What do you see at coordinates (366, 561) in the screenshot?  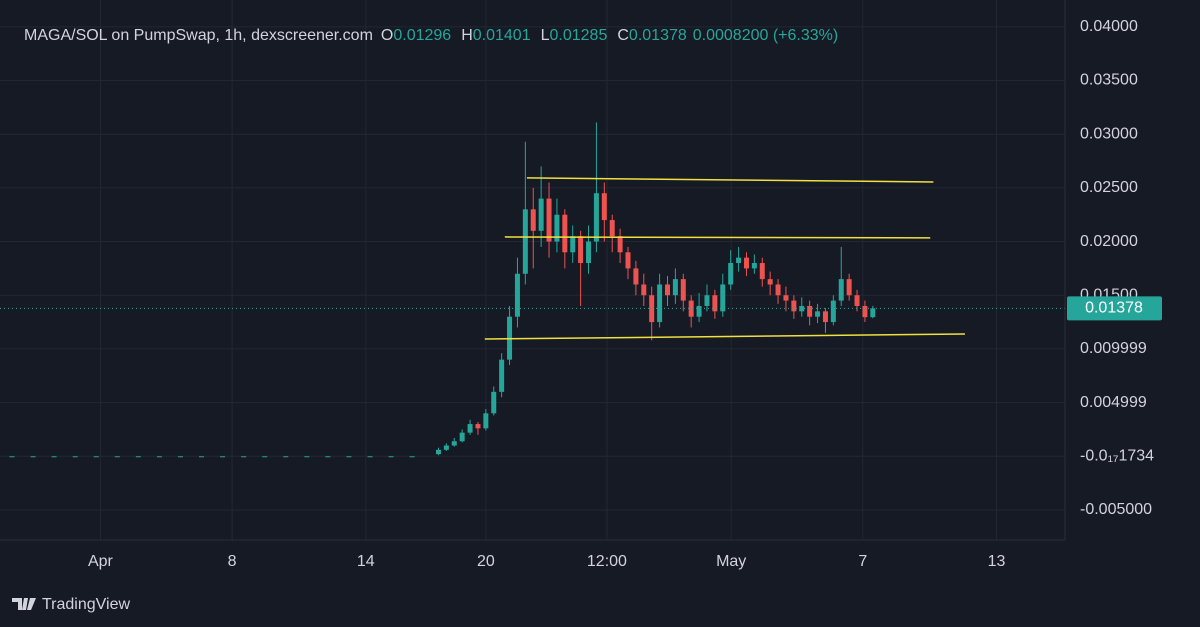 I see `x-tick-label: 14` at bounding box center [366, 561].